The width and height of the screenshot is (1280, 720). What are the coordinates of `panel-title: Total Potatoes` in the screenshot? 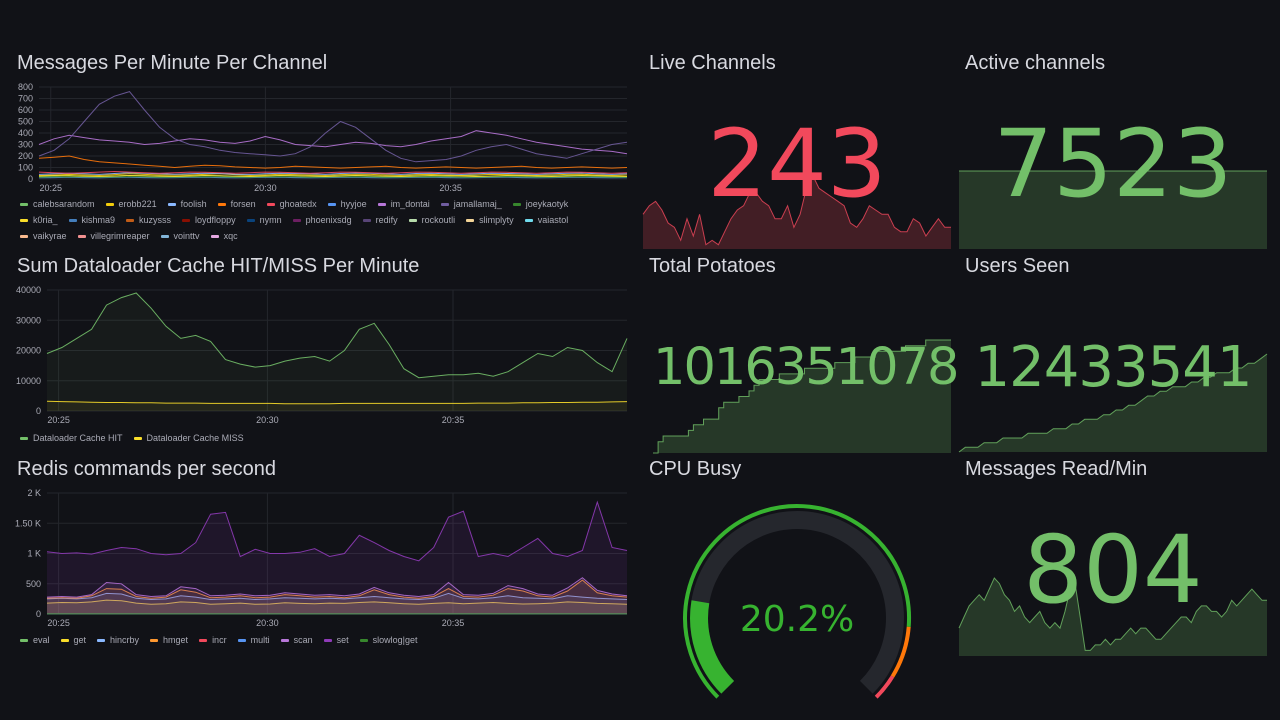 It's located at (712, 266).